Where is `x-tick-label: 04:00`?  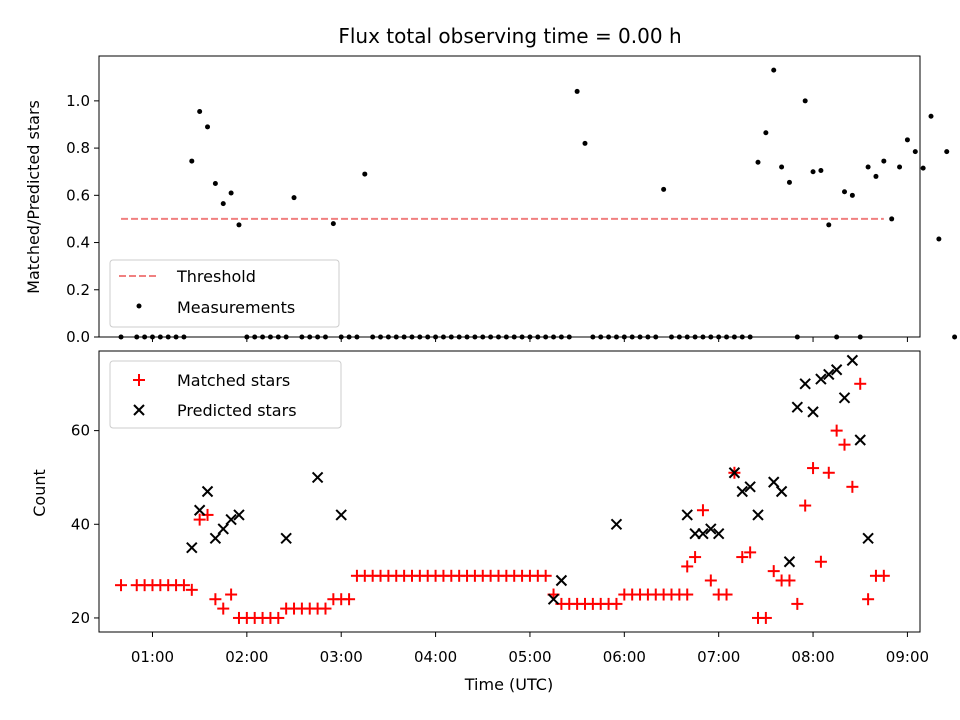 x-tick-label: 04:00 is located at coordinates (435, 657).